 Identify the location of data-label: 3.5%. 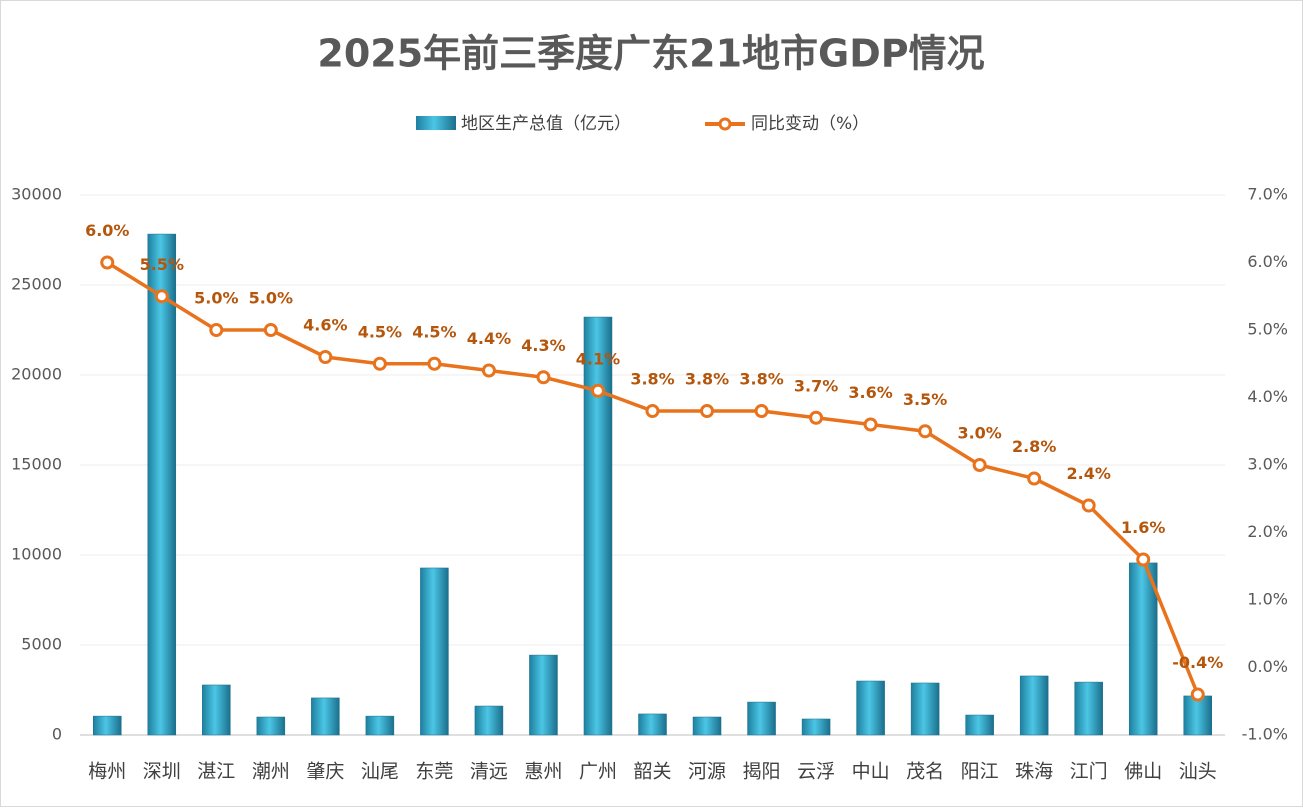
(925, 399).